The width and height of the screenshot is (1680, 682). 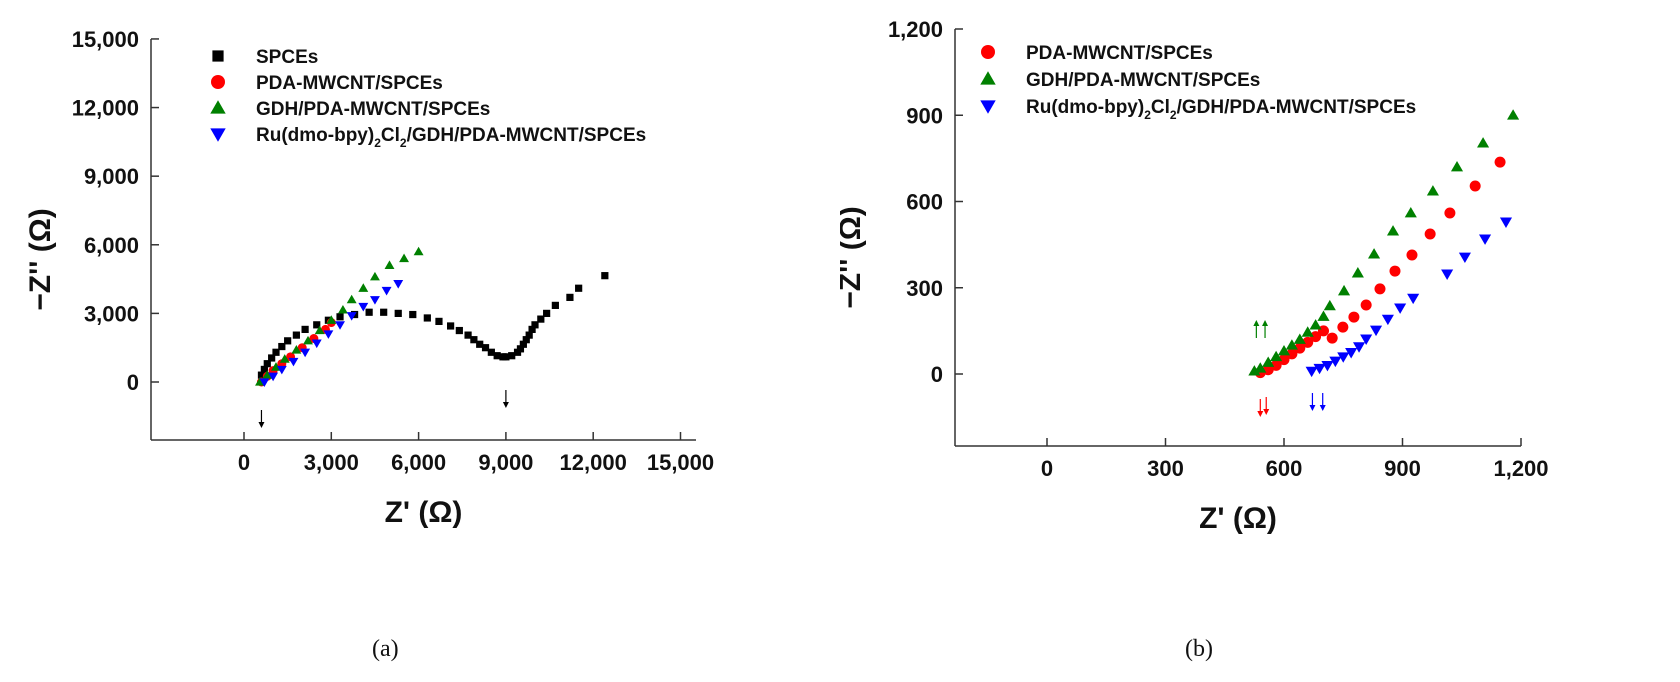 I want to click on x-axis-label: Z' (Ω), so click(x=1238, y=518).